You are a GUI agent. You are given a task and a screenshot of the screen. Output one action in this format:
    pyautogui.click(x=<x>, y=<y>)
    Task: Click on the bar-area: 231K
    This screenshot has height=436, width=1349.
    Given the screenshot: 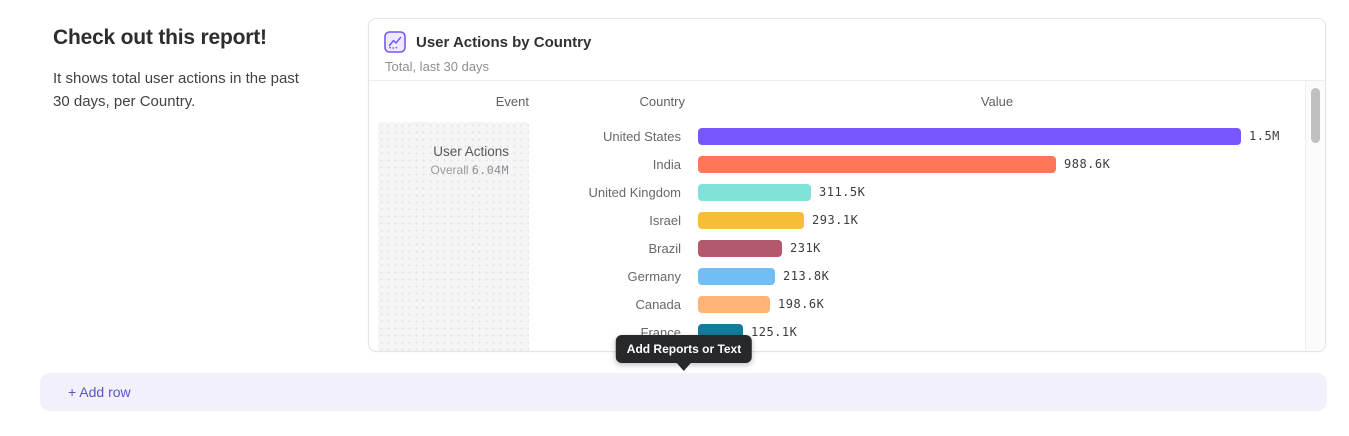 What is the action you would take?
    pyautogui.click(x=1001, y=248)
    